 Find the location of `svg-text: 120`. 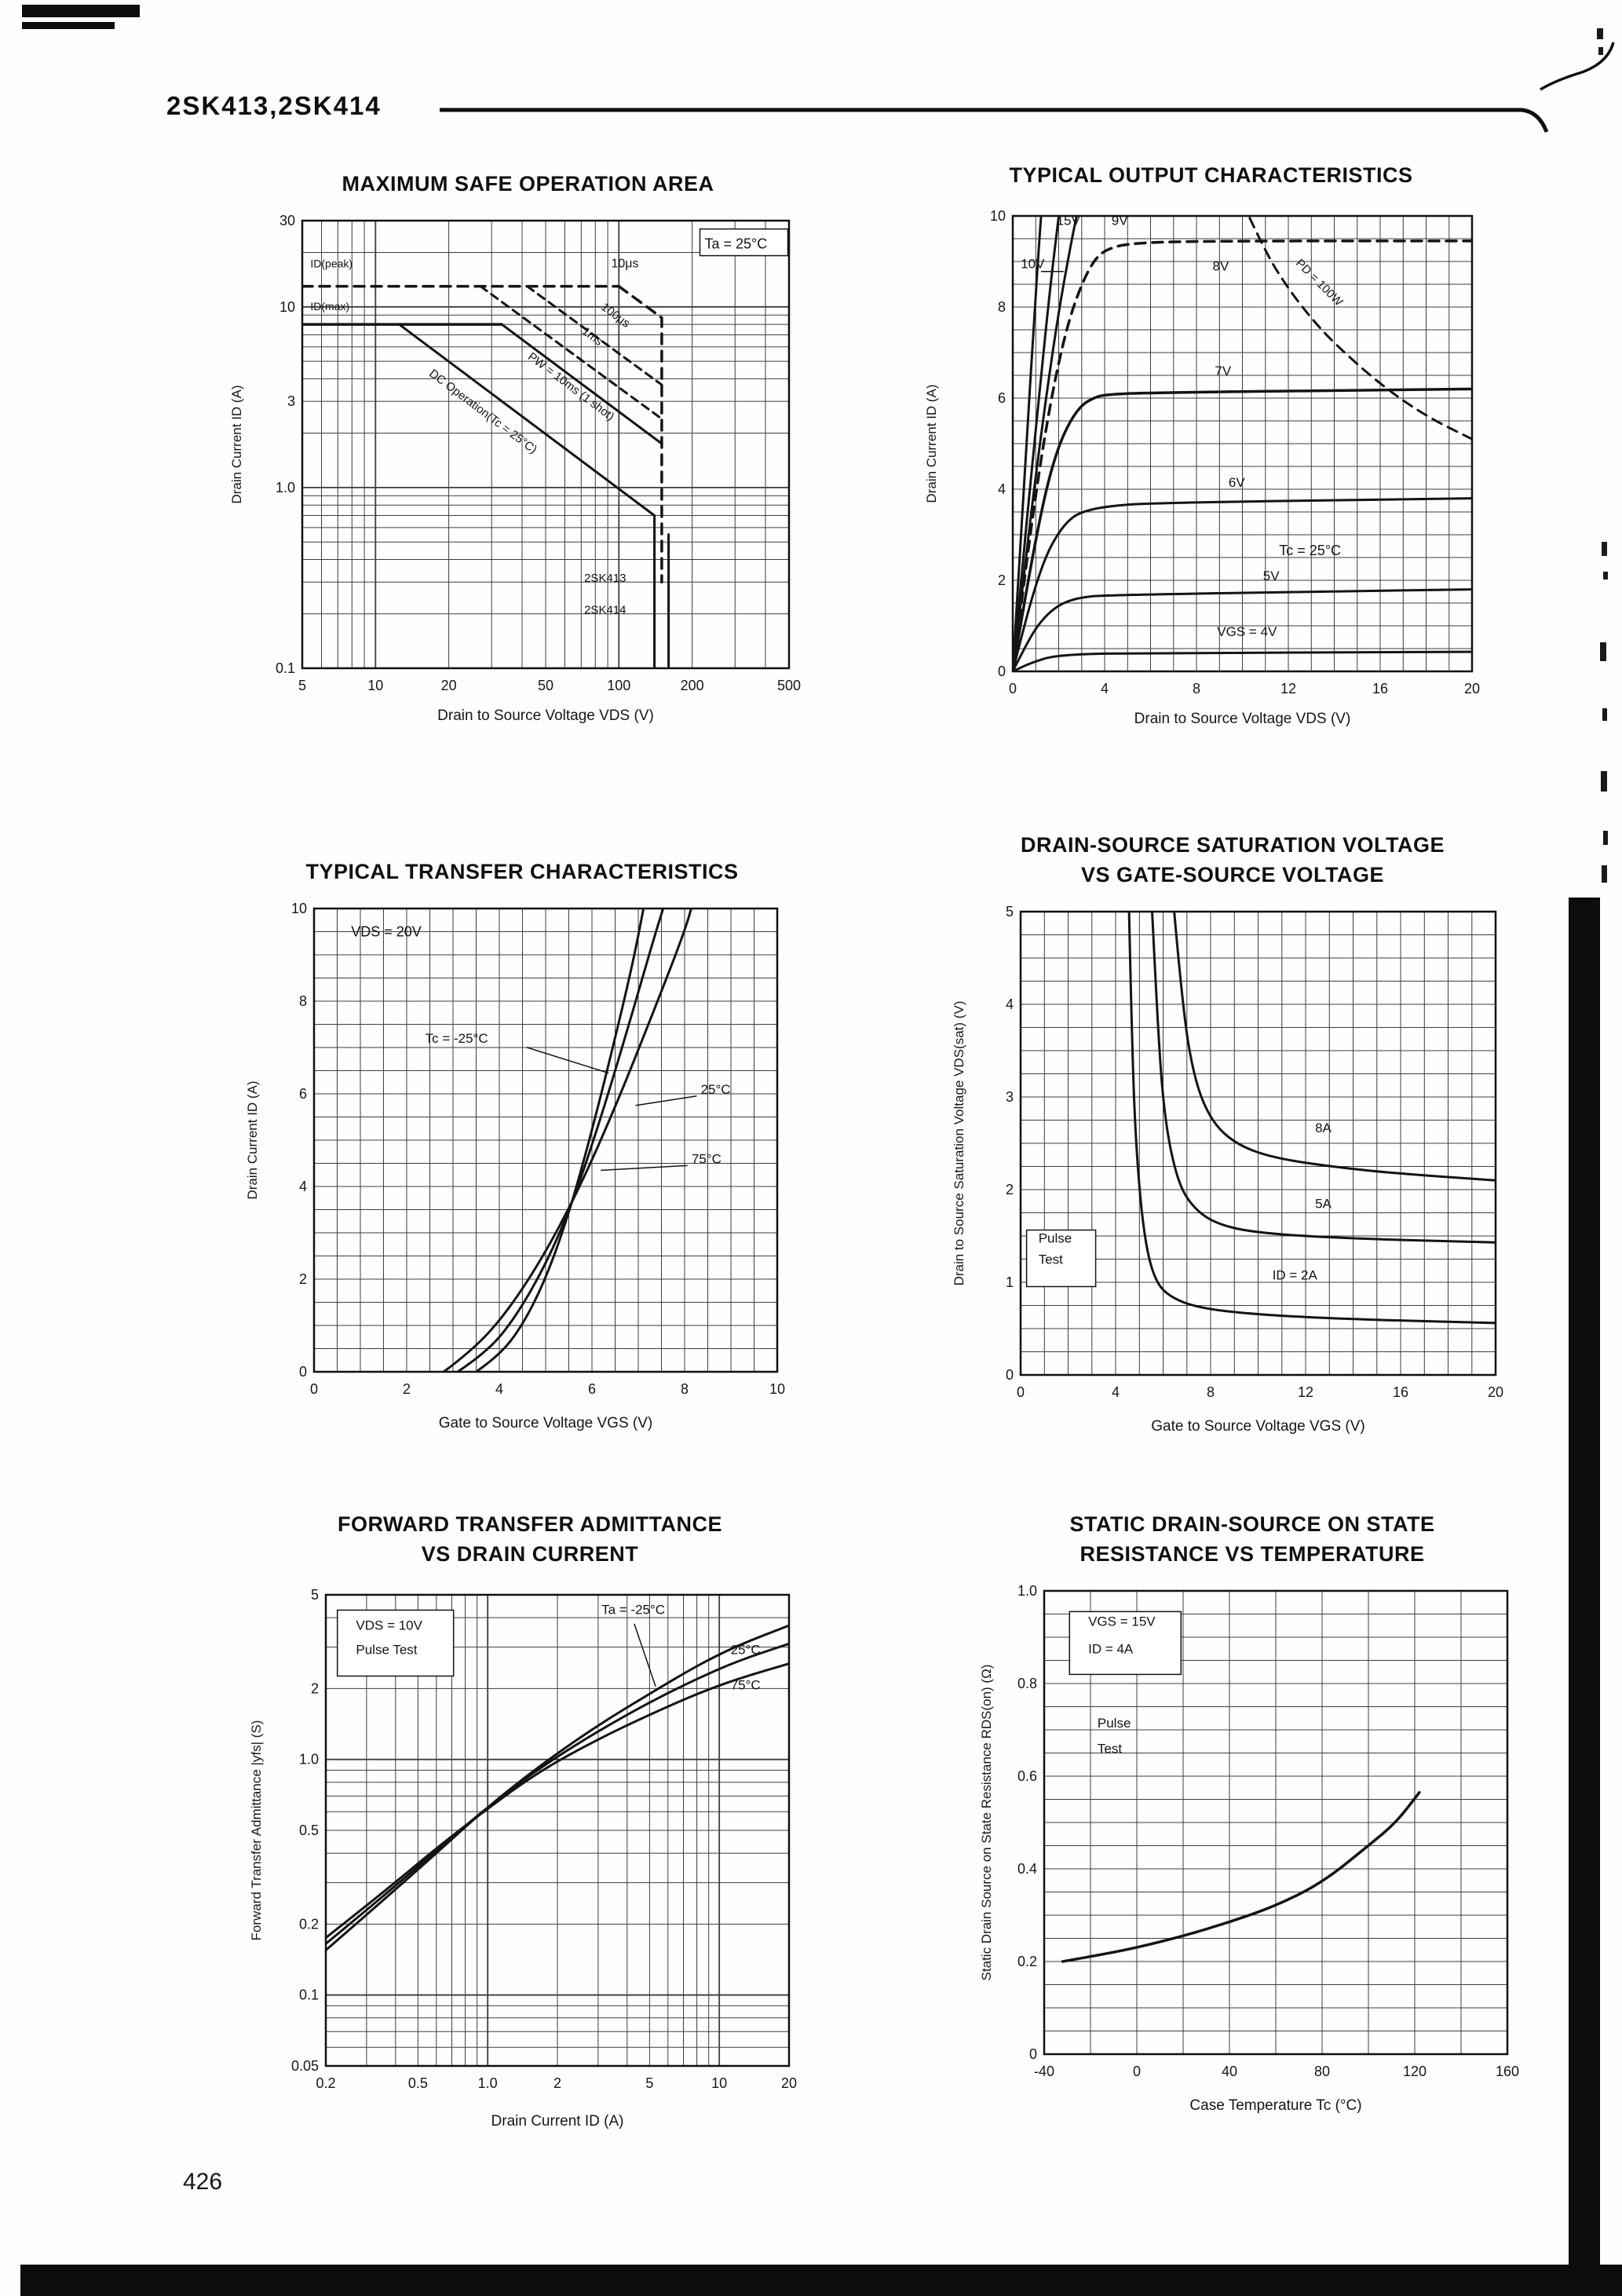

svg-text: 120 is located at coordinates (1415, 2072).